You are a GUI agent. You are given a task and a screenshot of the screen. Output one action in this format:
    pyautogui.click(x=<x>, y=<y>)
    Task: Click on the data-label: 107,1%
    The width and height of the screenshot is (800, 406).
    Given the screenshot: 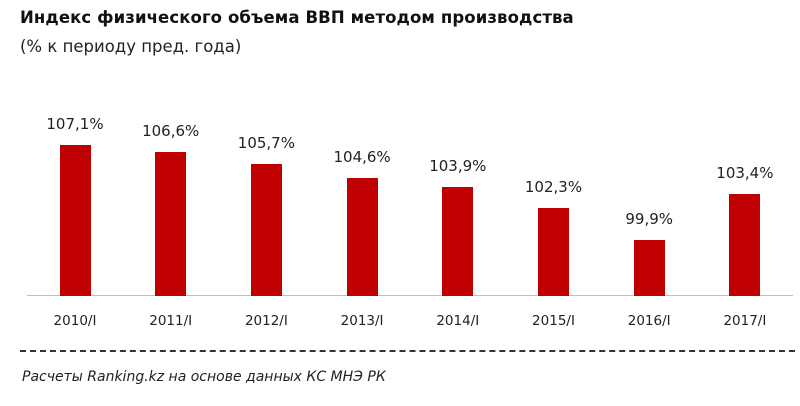 What is the action you would take?
    pyautogui.click(x=75, y=124)
    